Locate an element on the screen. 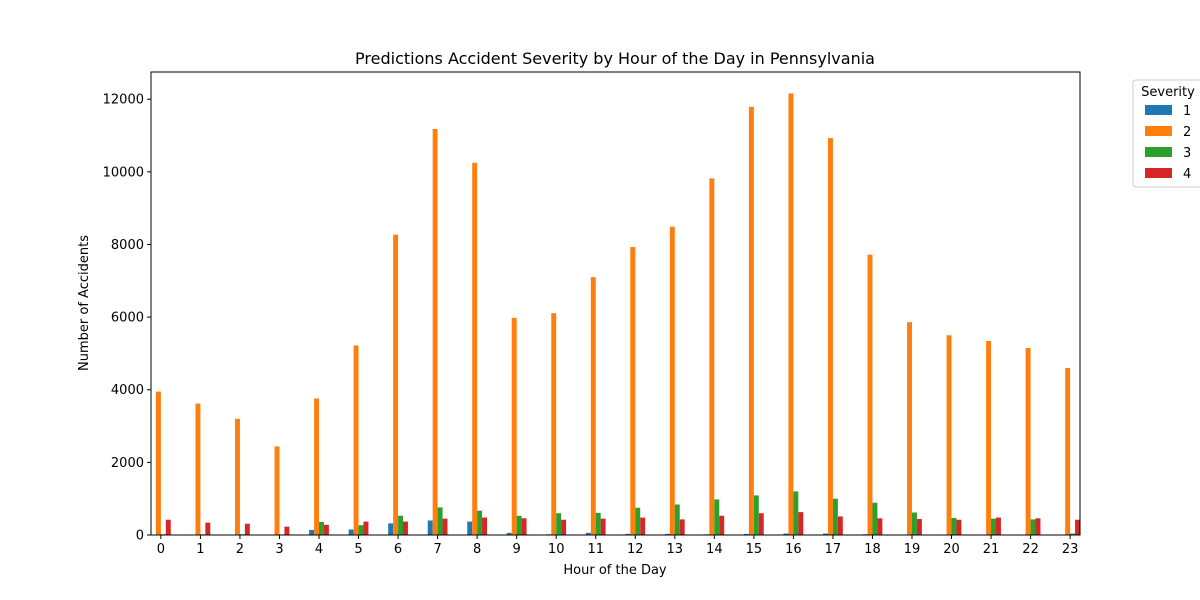 The height and width of the screenshot is (600, 1200). legend-label-severity-4: 4 is located at coordinates (1187, 174).